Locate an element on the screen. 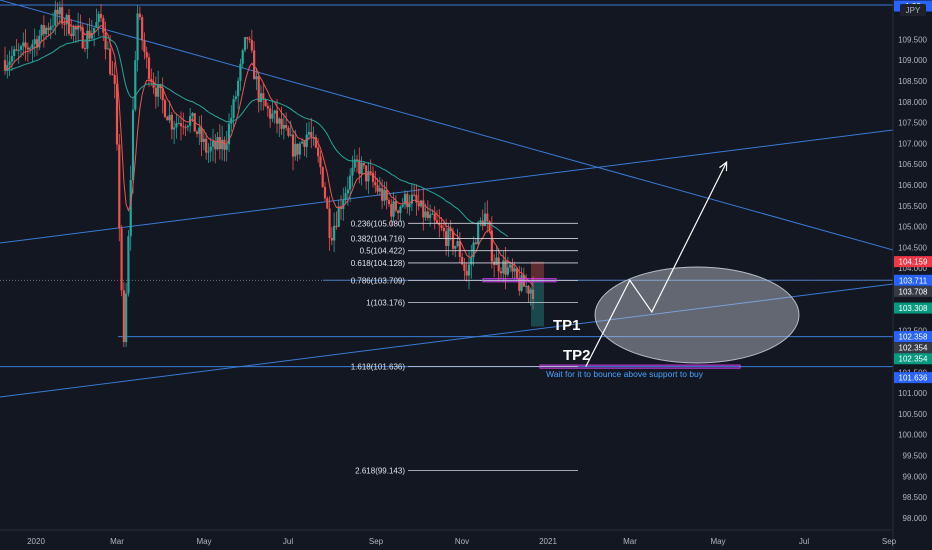 Image resolution: width=932 pixels, height=550 pixels. price-badge-label: 103.308 is located at coordinates (913, 308).